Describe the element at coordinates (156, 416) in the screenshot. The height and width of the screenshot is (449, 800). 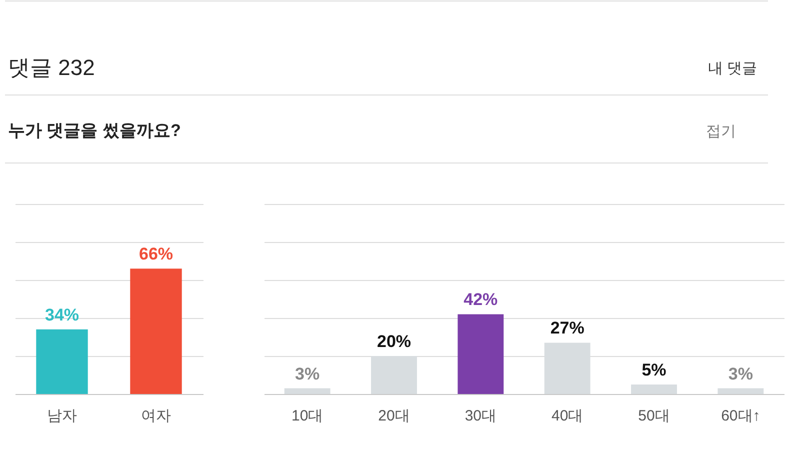
I see `x-tick-label: 여자` at that location.